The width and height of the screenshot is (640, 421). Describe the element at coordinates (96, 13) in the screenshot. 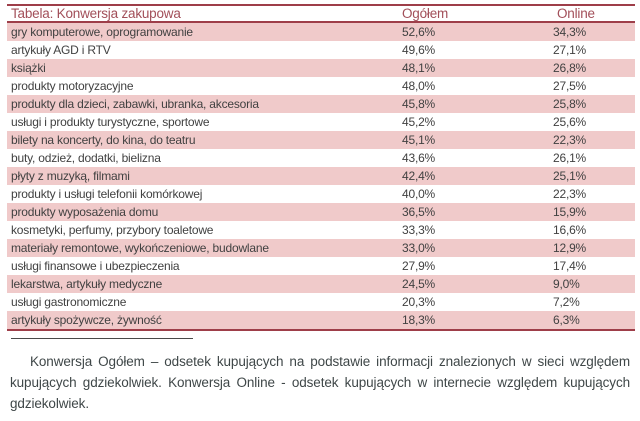

I see `table-title: Tabela: Konwersja zakupowa` at that location.